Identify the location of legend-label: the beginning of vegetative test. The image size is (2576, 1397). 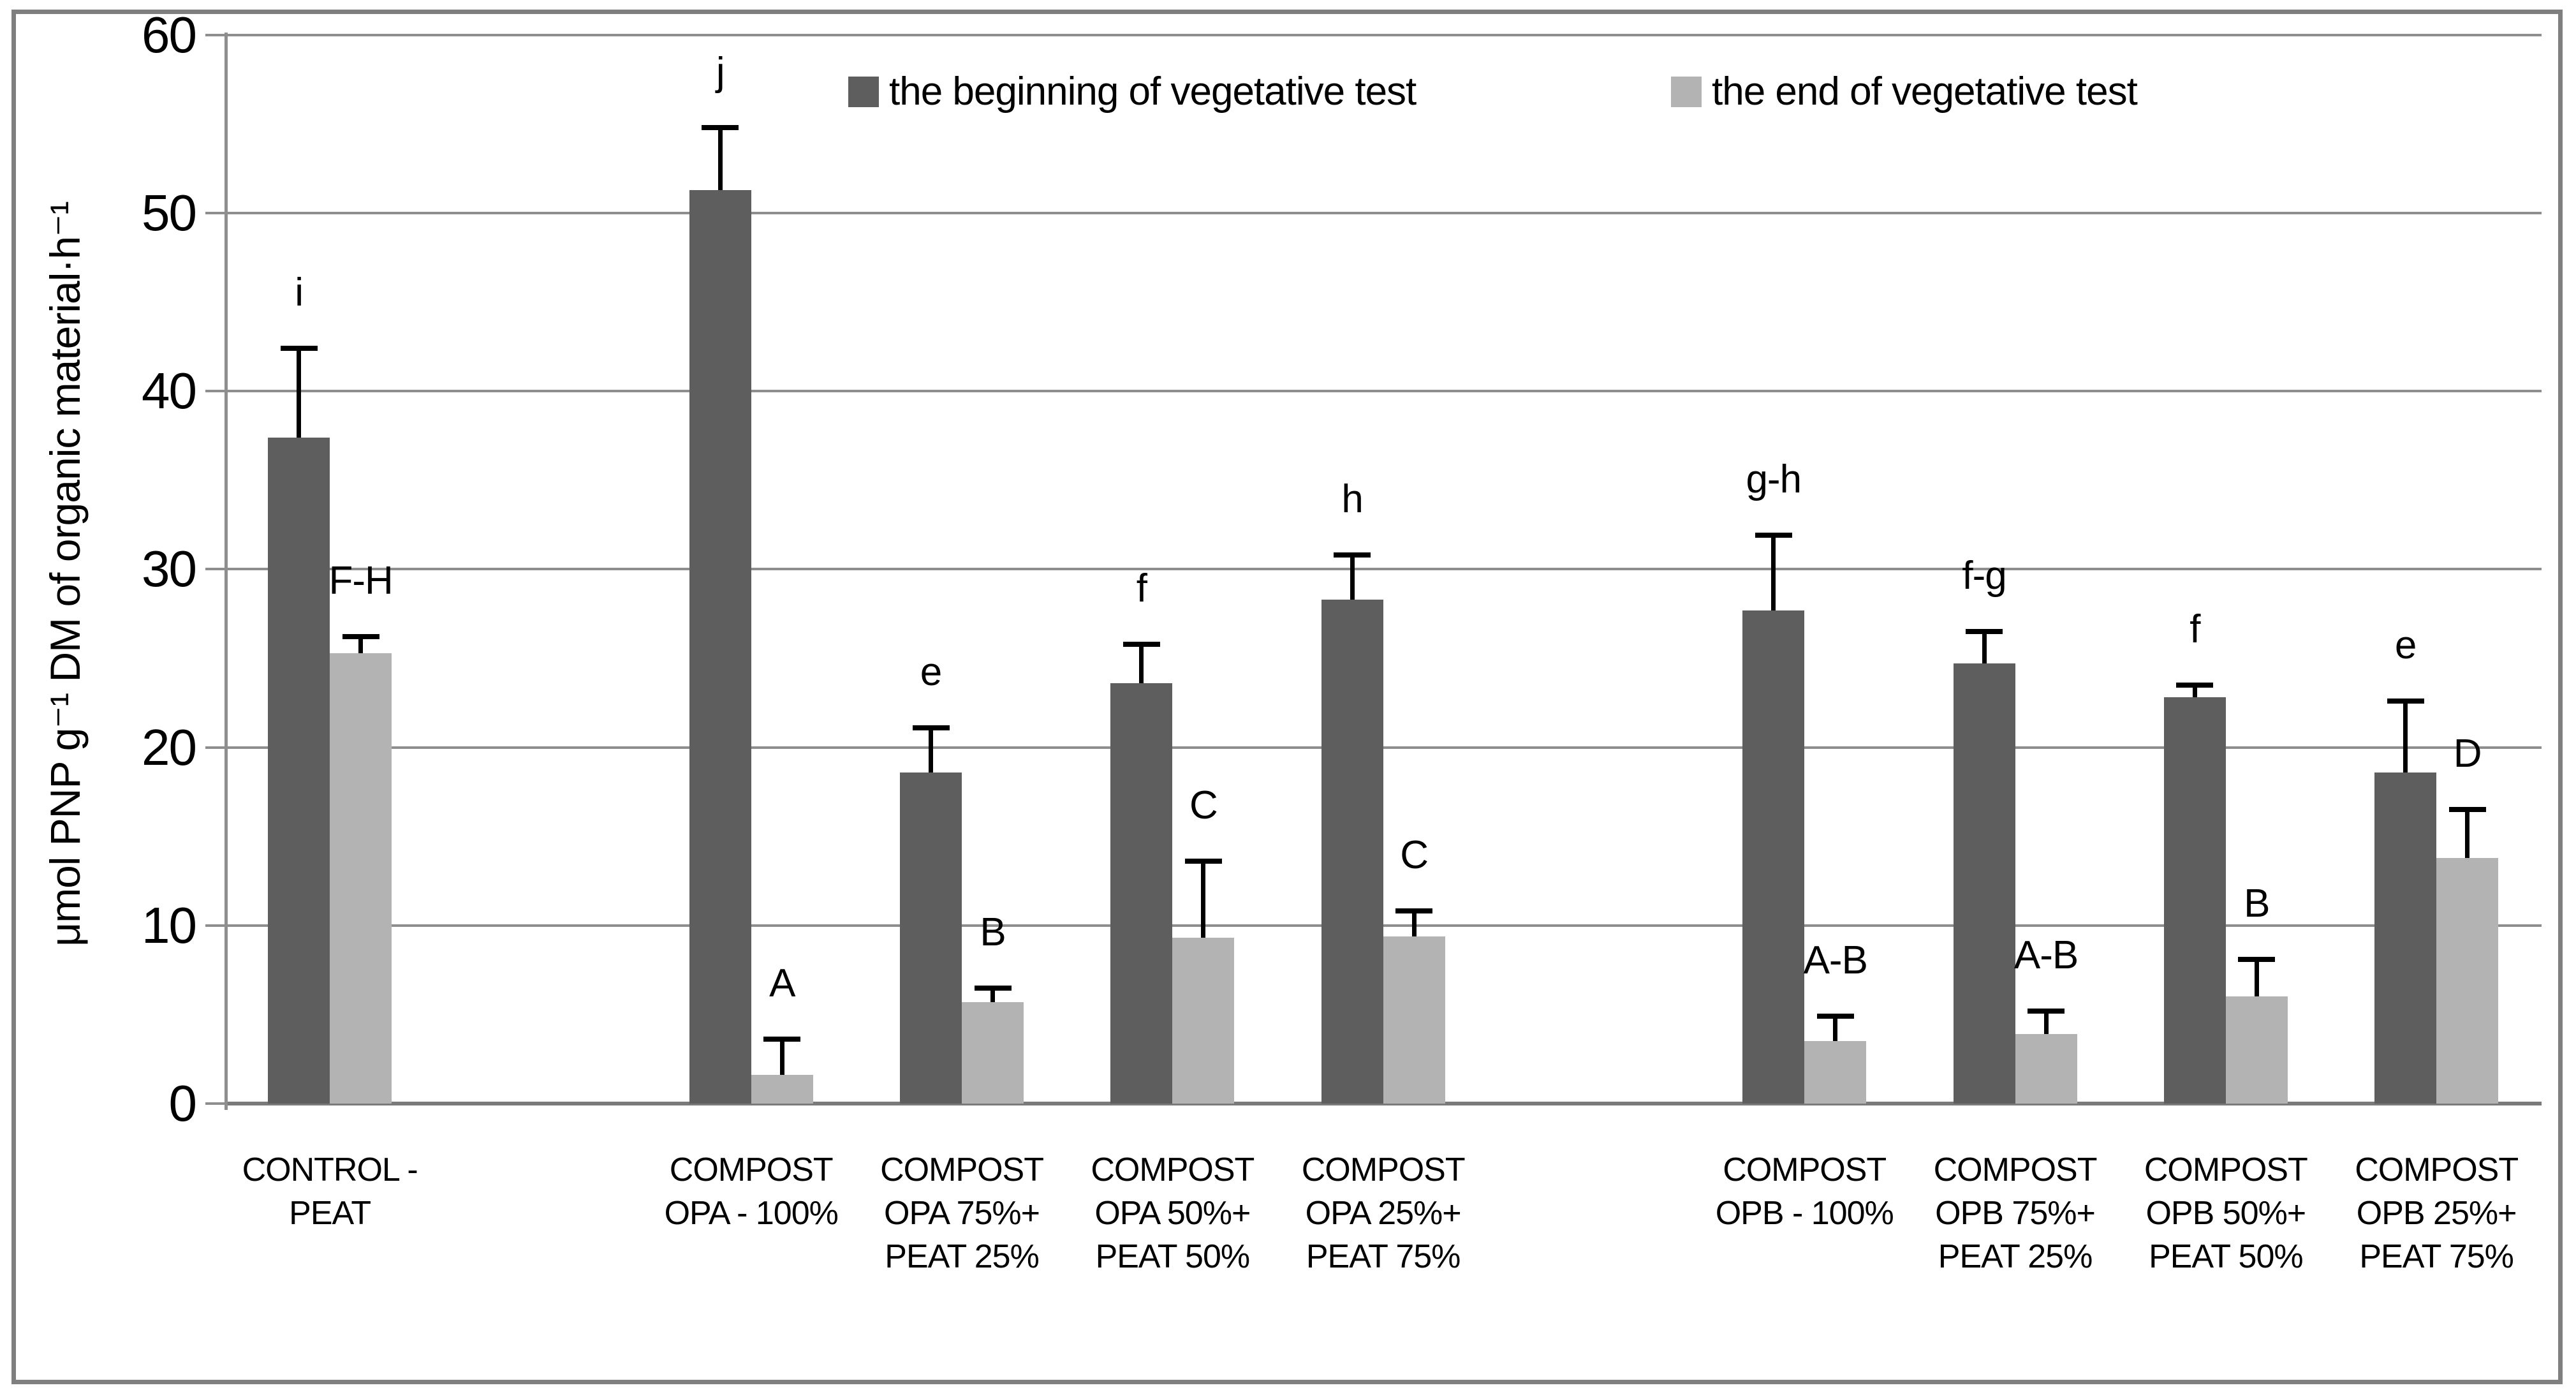
(1153, 92).